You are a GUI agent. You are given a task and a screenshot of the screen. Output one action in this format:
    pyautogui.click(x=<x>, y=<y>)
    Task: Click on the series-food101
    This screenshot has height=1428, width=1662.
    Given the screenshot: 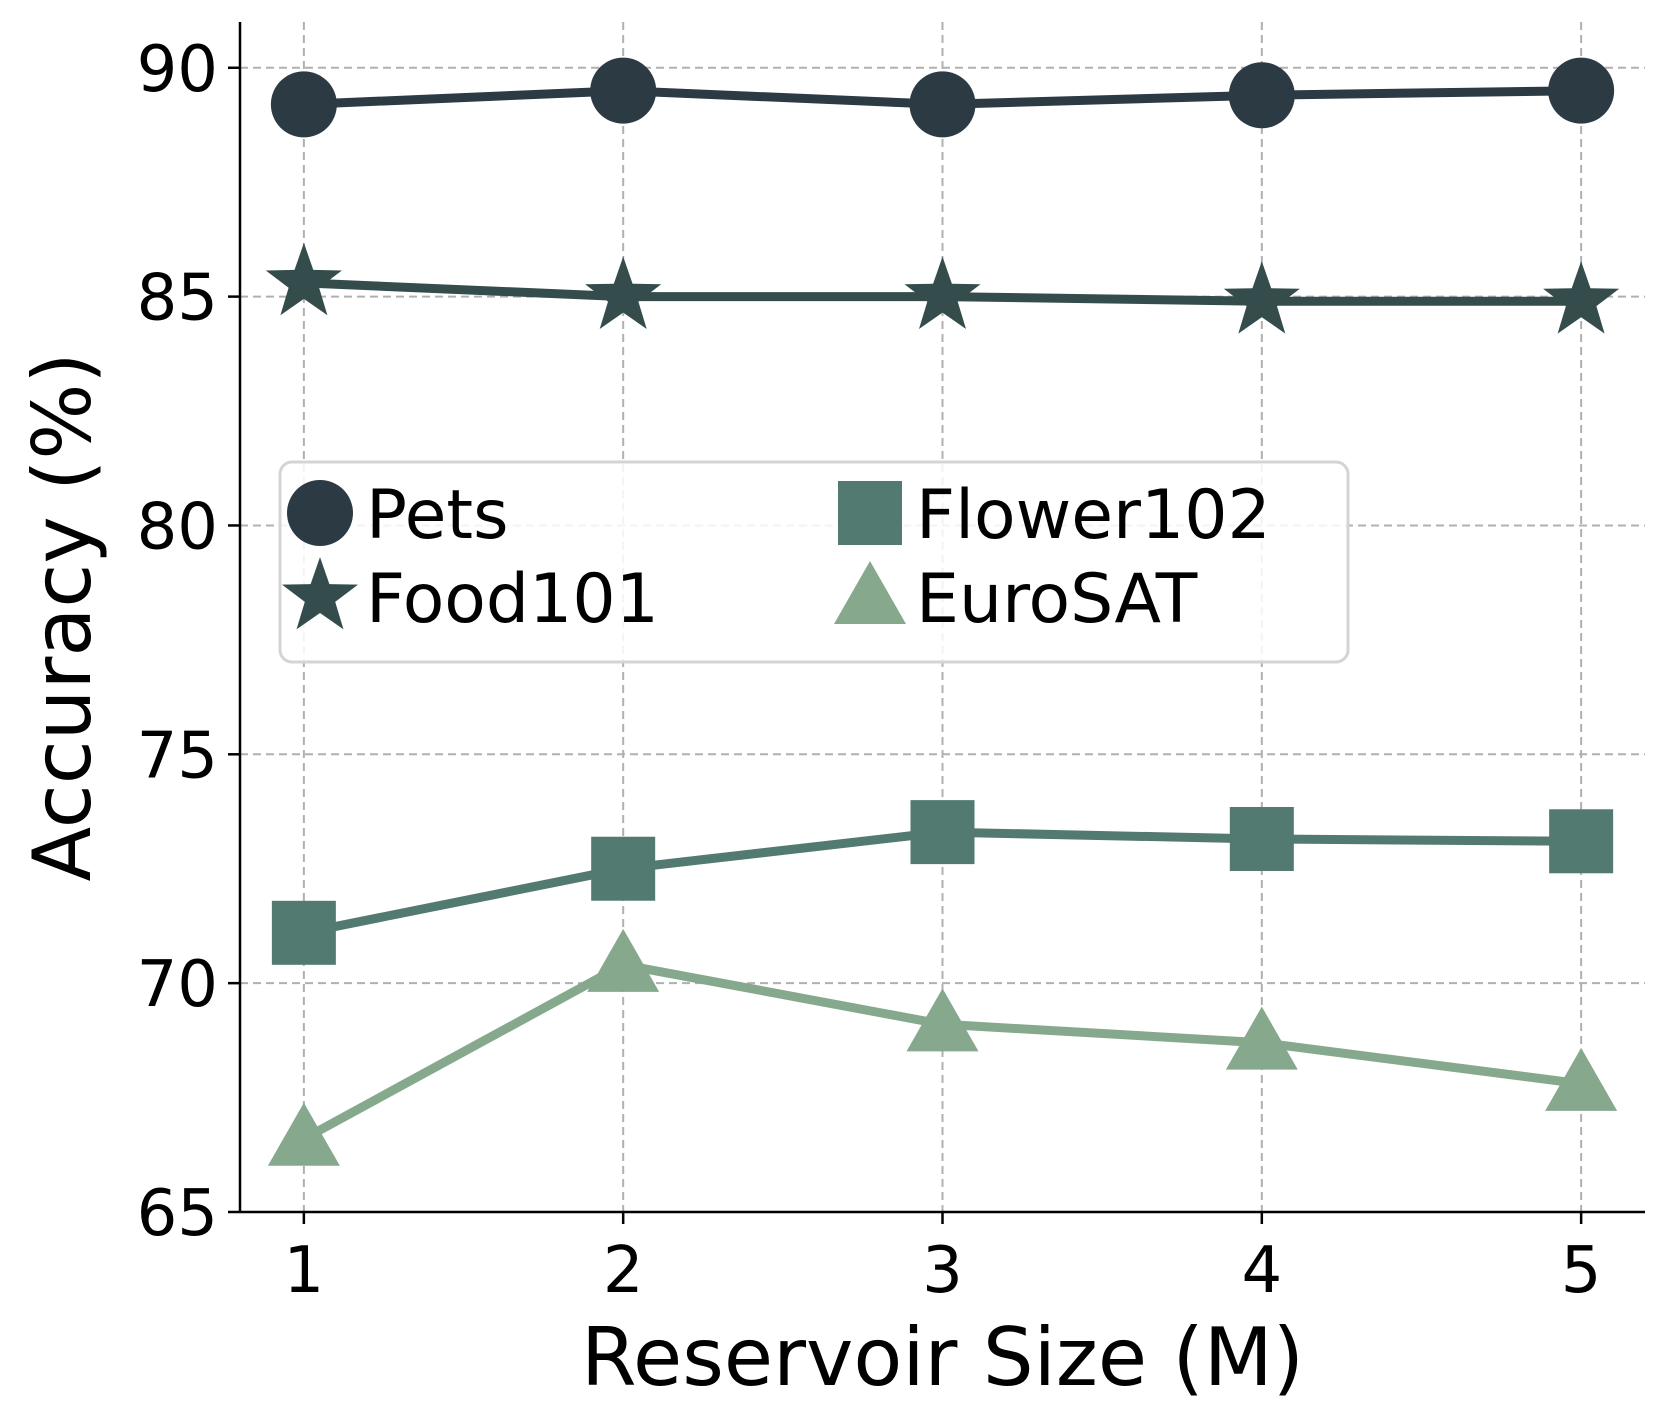 What is the action you would take?
    pyautogui.click(x=942, y=288)
    